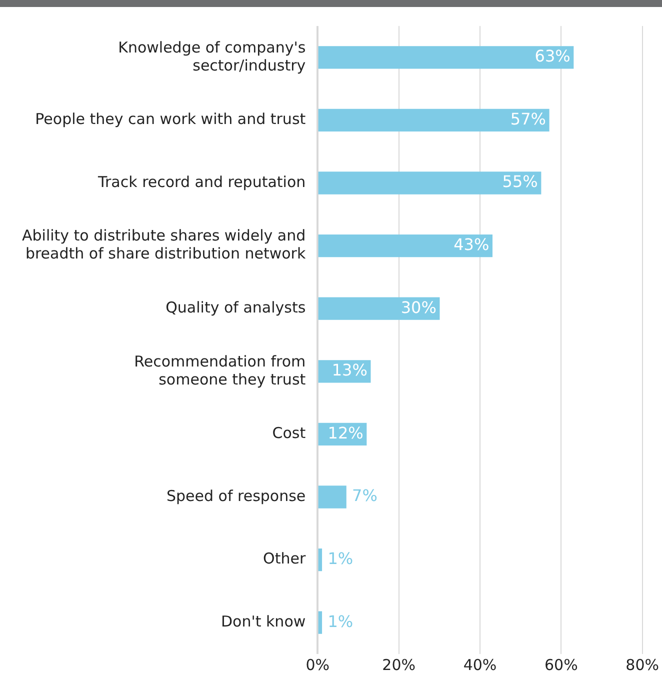  What do you see at coordinates (480, 665) in the screenshot?
I see `x-tick-label: 40%` at bounding box center [480, 665].